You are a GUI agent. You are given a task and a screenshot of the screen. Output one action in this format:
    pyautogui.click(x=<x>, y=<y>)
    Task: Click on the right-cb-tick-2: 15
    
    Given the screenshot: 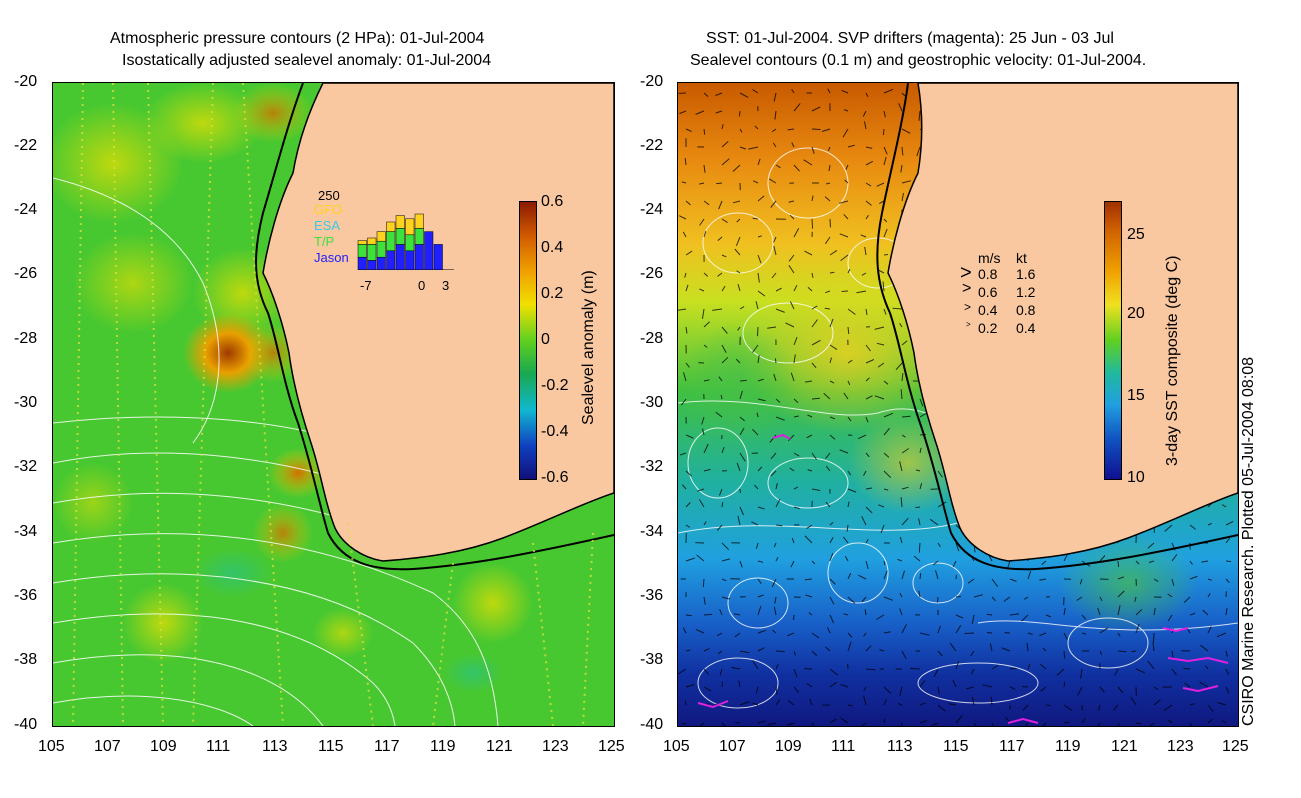 What is the action you would take?
    pyautogui.click(x=1136, y=395)
    